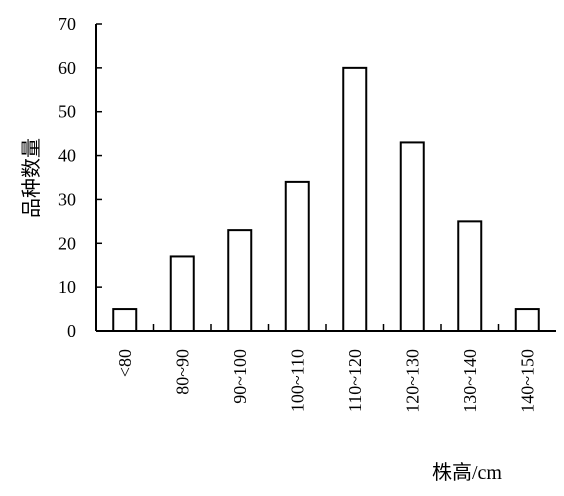  I want to click on y-tick-label: 50, so click(67, 112).